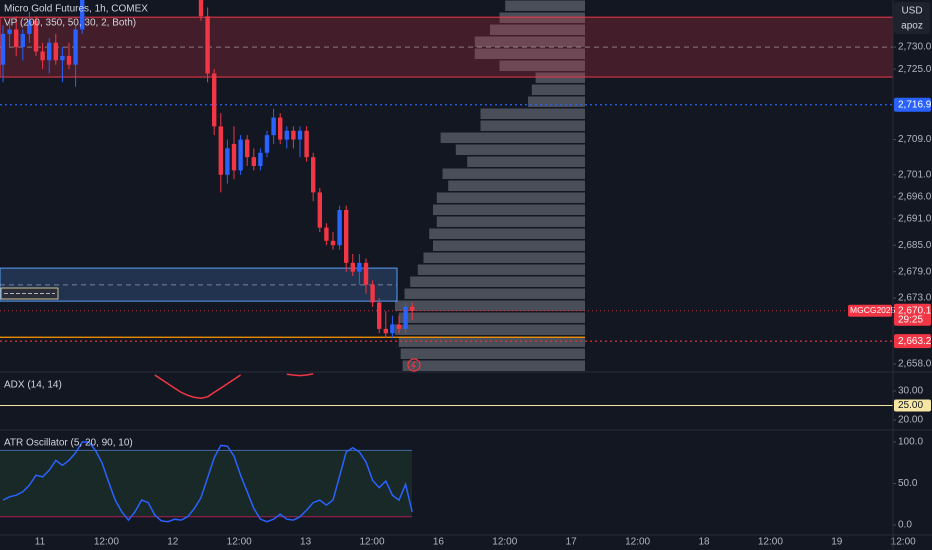 This screenshot has width=932, height=550. I want to click on countdown: 29:25, so click(910, 319).